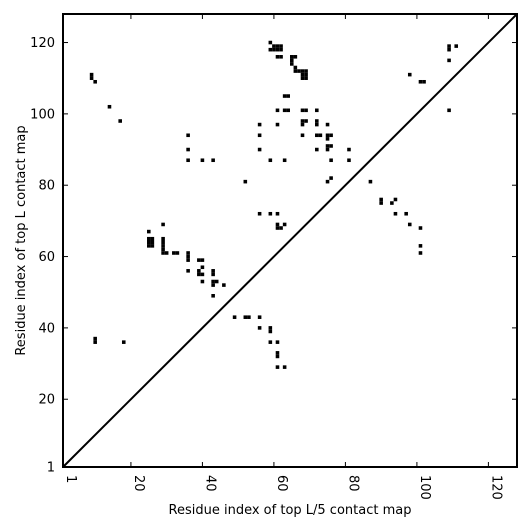 The width and height of the screenshot is (531, 531). What do you see at coordinates (46, 257) in the screenshot?
I see `y-tick-label: 60` at bounding box center [46, 257].